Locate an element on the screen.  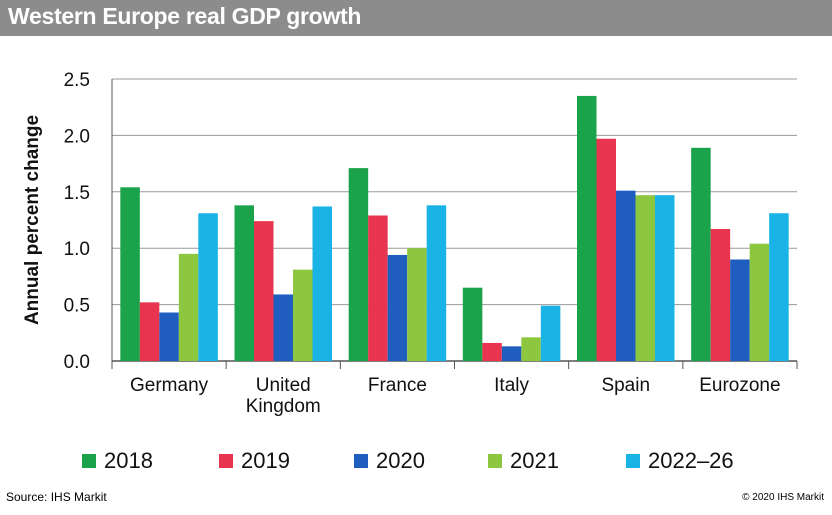
chart-title: Western Europe real GDP growth is located at coordinates (185, 16).